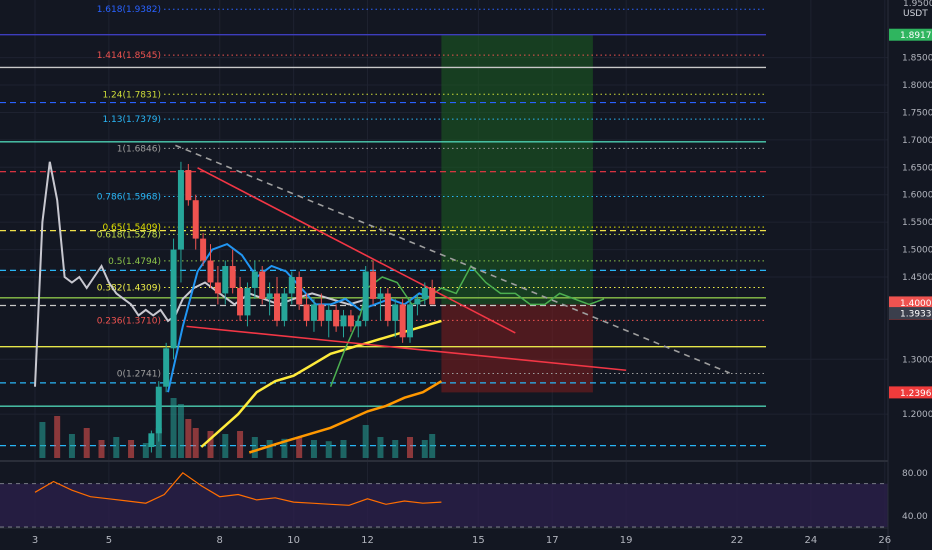 This screenshot has height=550, width=932. What do you see at coordinates (517, 348) in the screenshot?
I see `position-loss-zone` at bounding box center [517, 348].